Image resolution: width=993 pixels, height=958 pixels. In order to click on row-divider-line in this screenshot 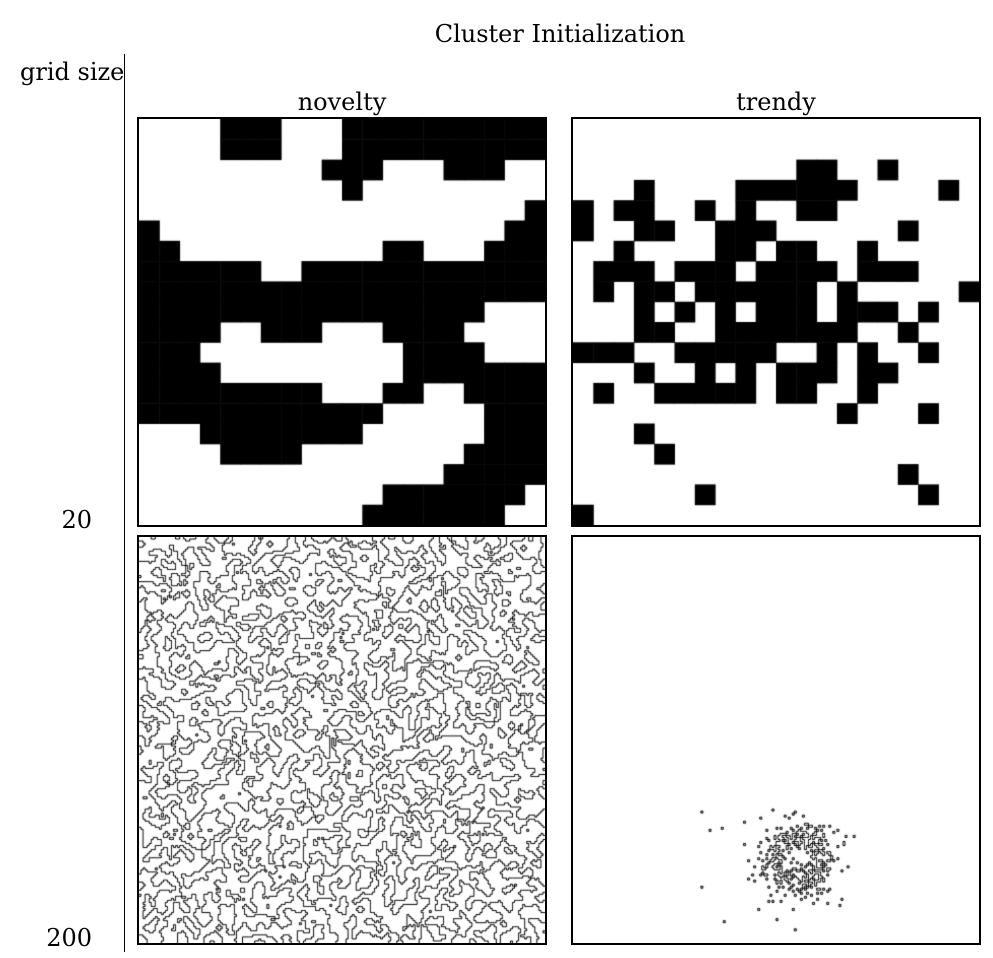, I will do `click(124, 503)`.